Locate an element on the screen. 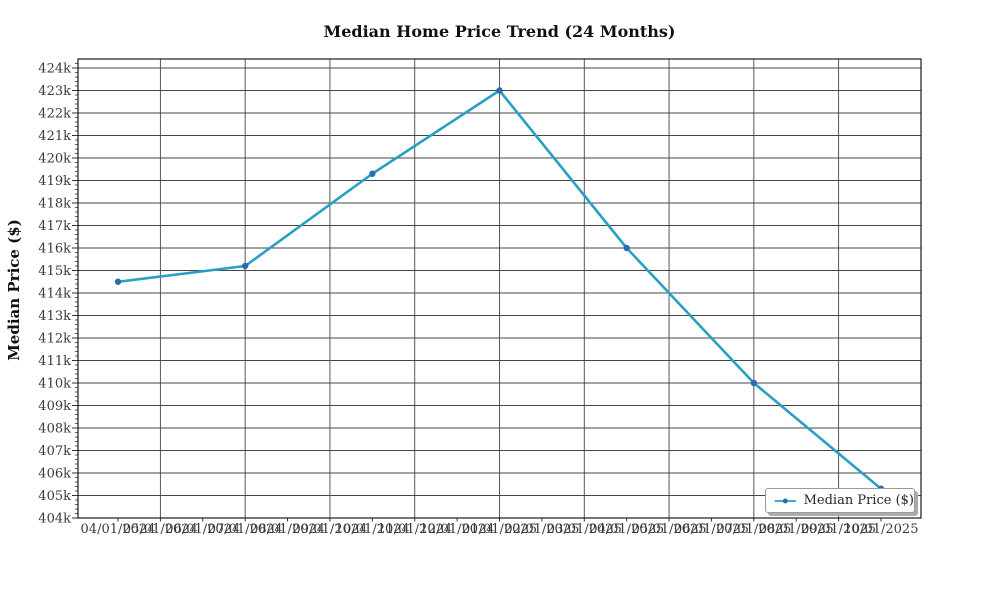 This screenshot has height=600, width=1000. x-tick-label: 10/01/2024 is located at coordinates (372, 529).